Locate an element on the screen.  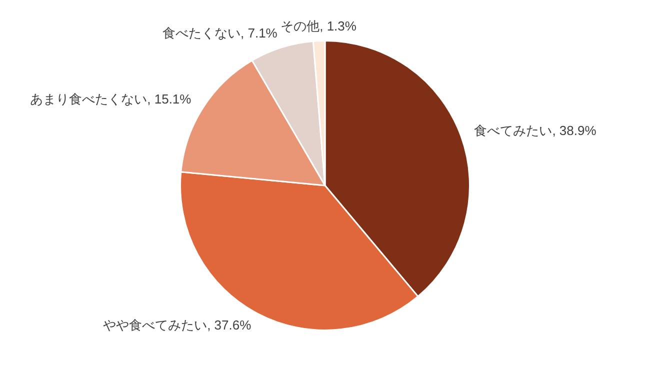
slice-label: その他, 1.3% is located at coordinates (318, 26).